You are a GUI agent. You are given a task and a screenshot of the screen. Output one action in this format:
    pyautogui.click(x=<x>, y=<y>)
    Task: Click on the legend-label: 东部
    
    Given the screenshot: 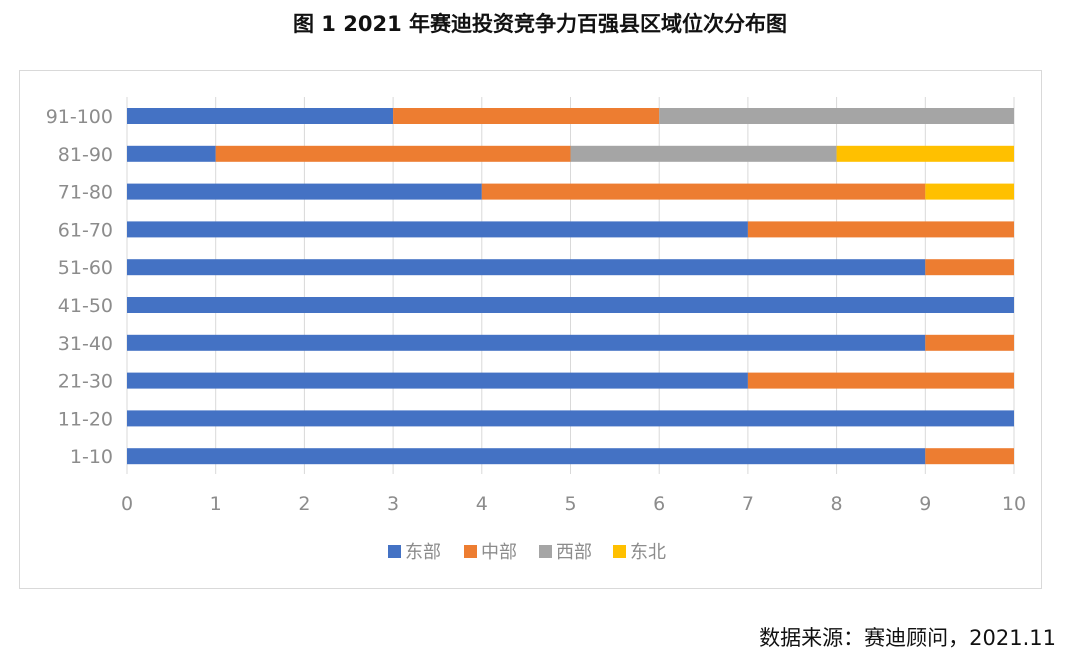 What is the action you would take?
    pyautogui.click(x=423, y=552)
    